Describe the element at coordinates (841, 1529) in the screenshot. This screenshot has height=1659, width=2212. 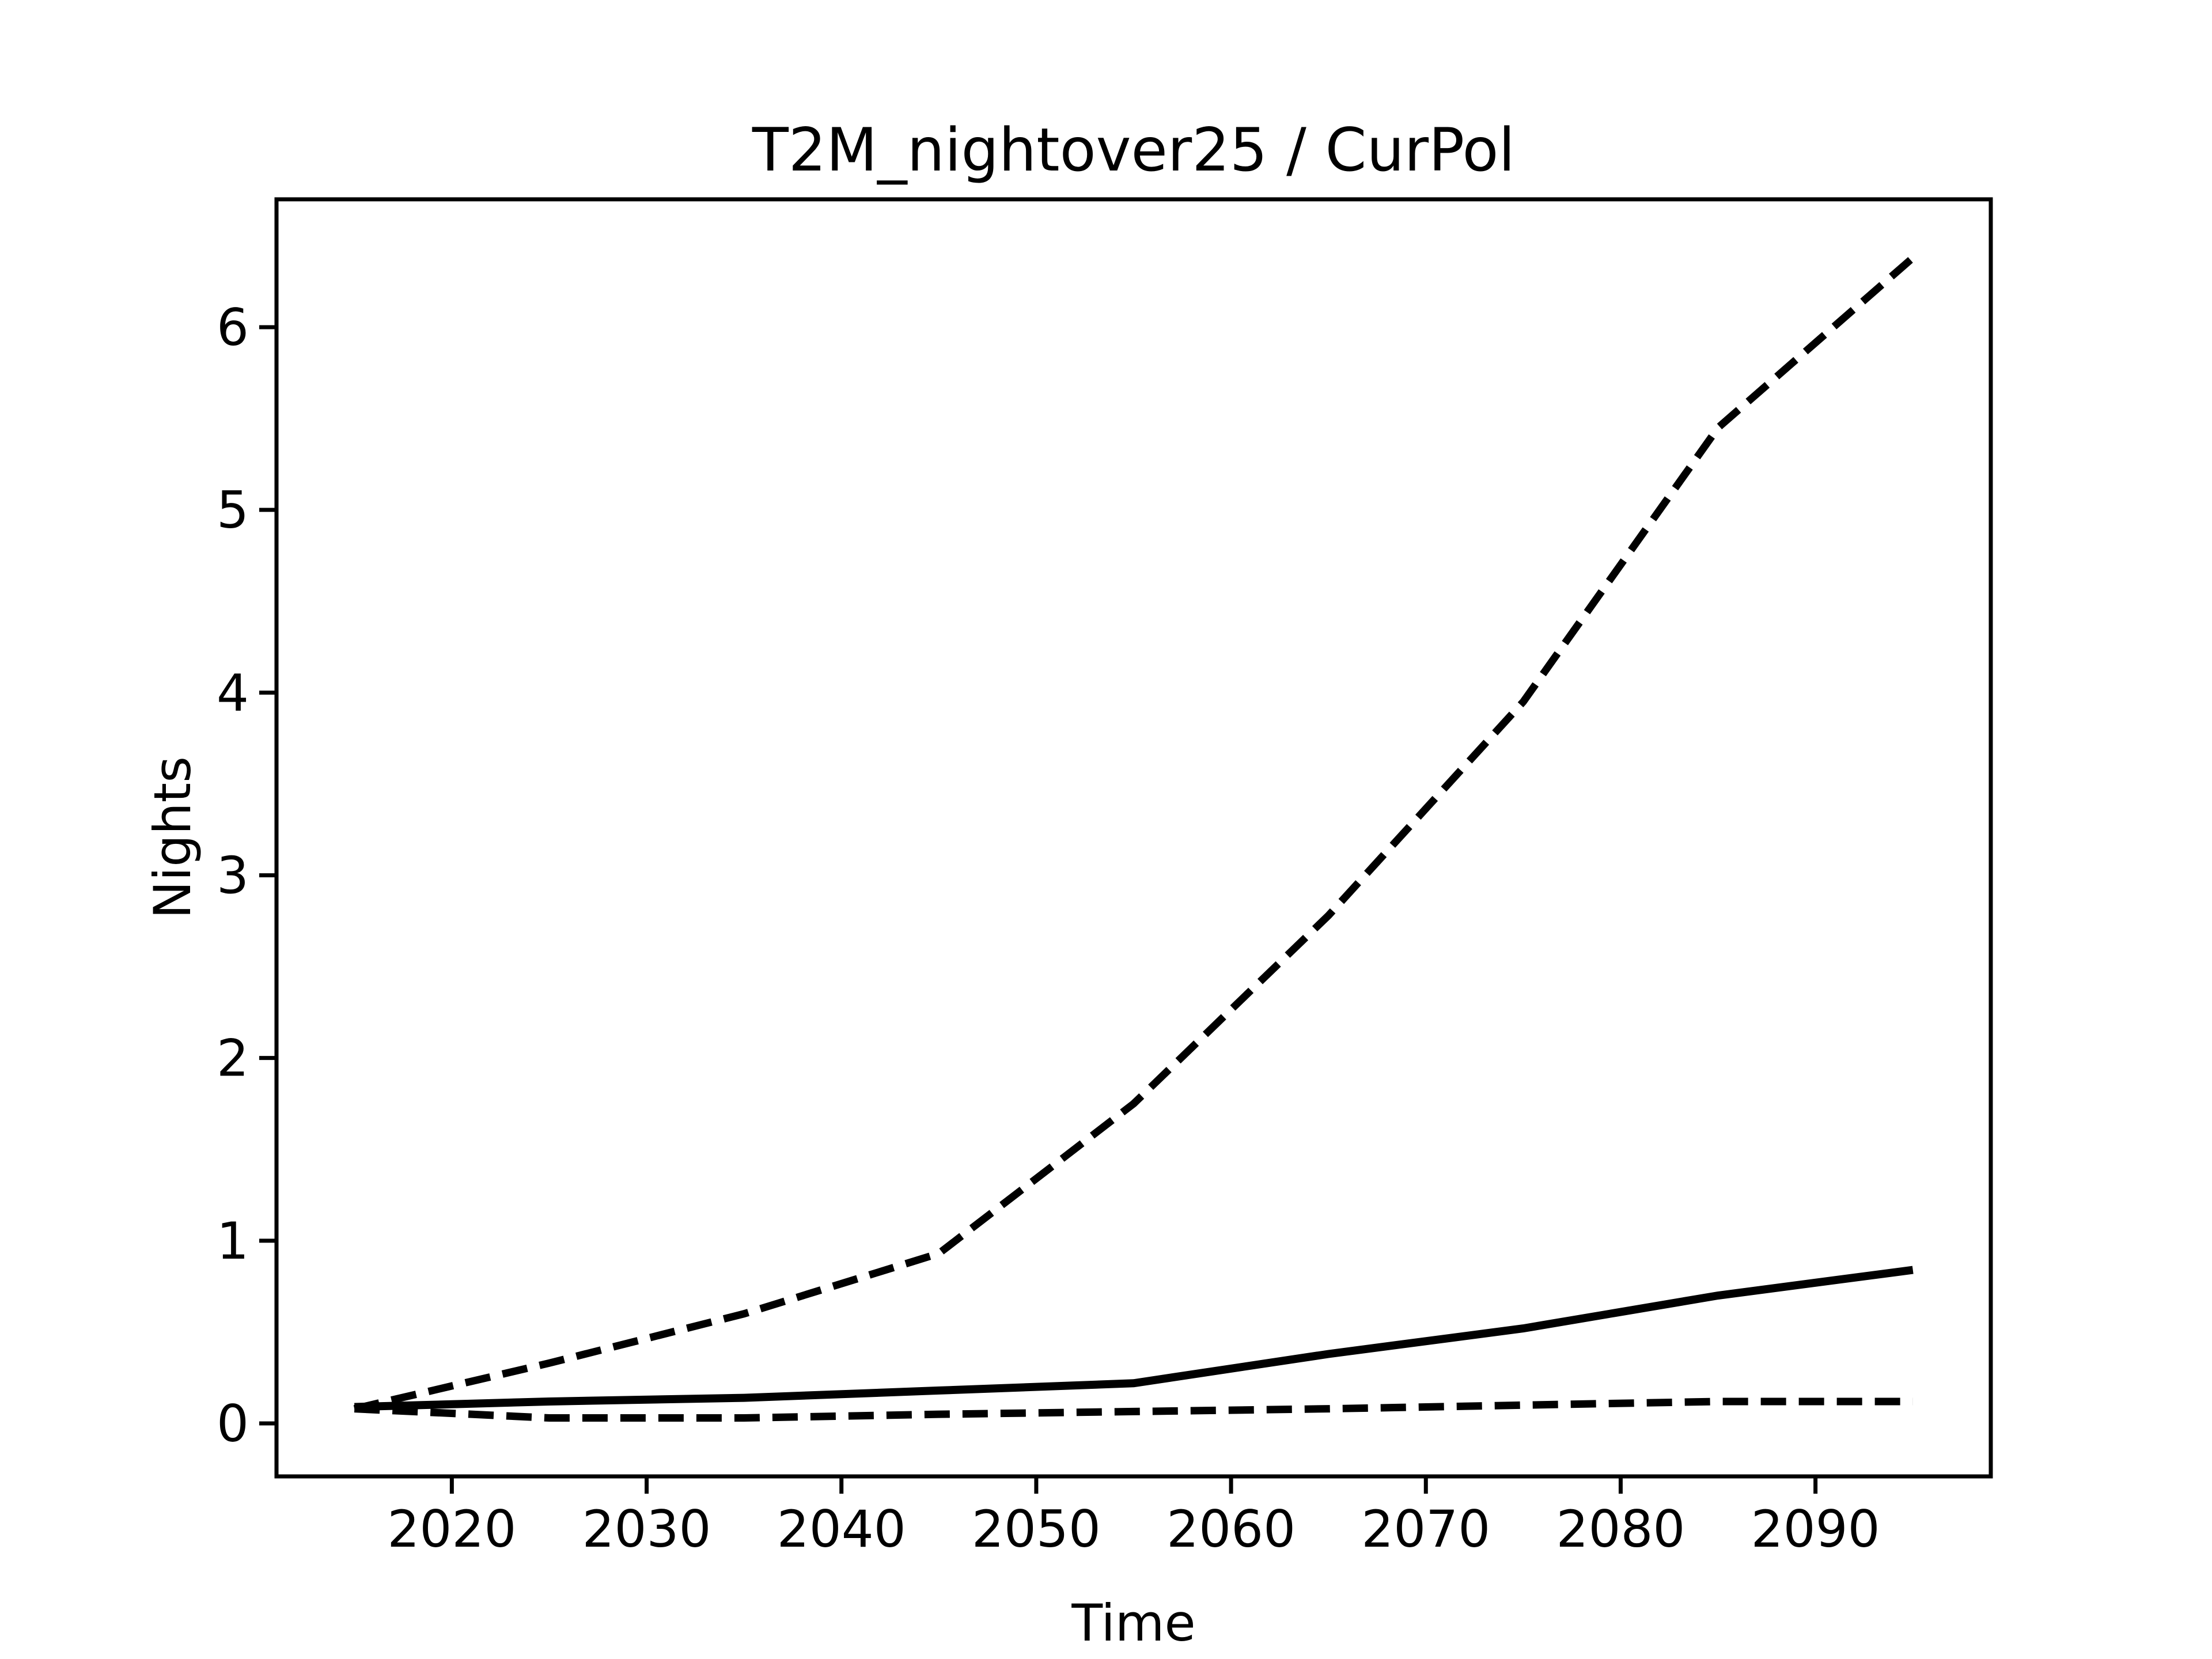
I see `x-tick-label: 2040` at that location.